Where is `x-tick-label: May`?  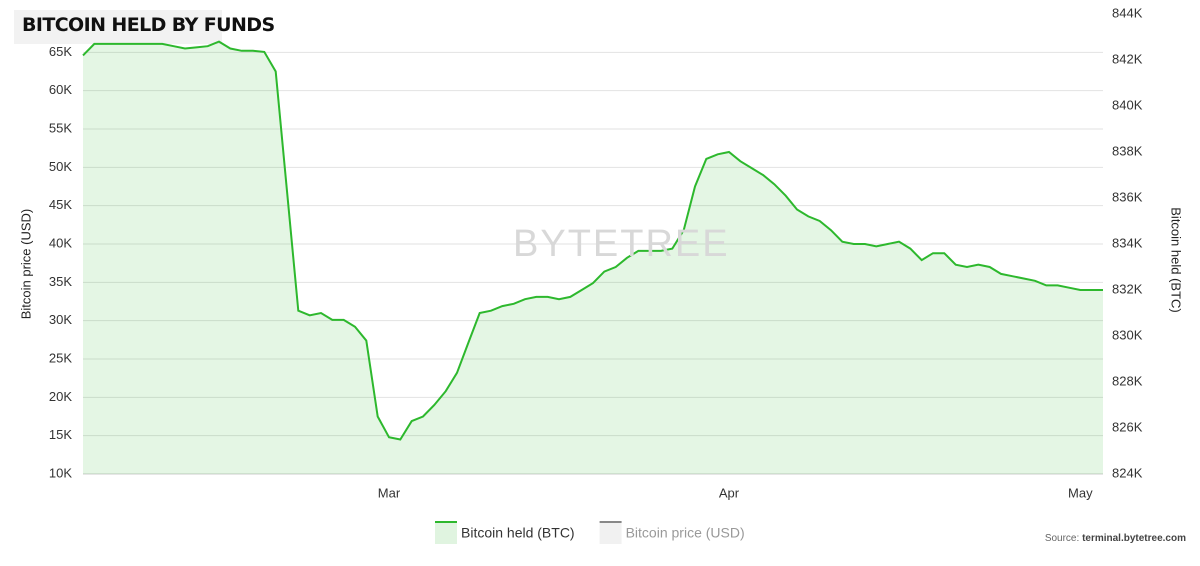 x-tick-label: May is located at coordinates (1080, 492).